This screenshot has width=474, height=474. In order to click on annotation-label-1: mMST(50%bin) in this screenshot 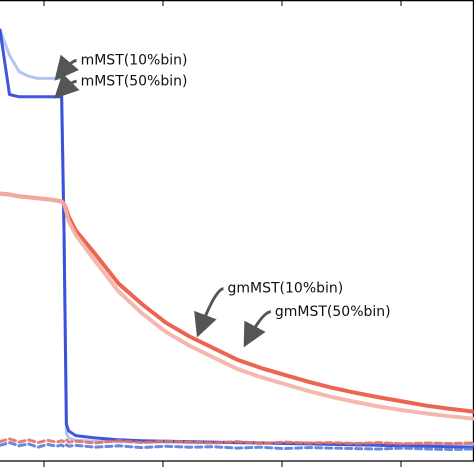, I will do `click(134, 81)`.